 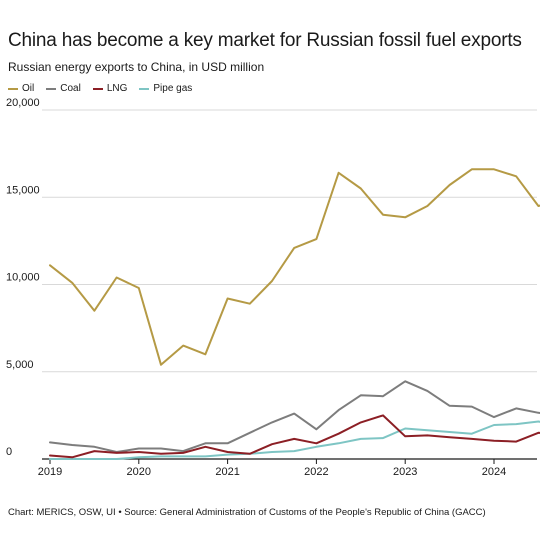 What do you see at coordinates (13, 88) in the screenshot?
I see `legend-swatch-oil` at bounding box center [13, 88].